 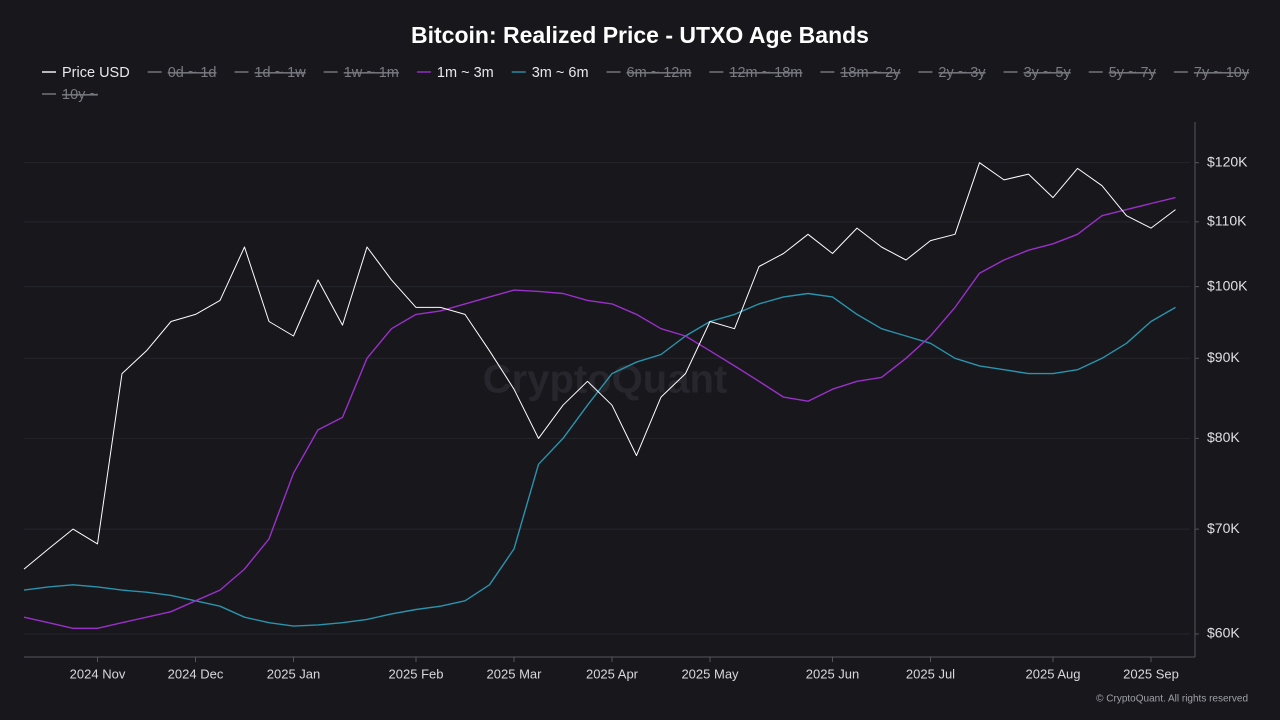 I want to click on legend-item: 1m ~ 3m, so click(x=455, y=73).